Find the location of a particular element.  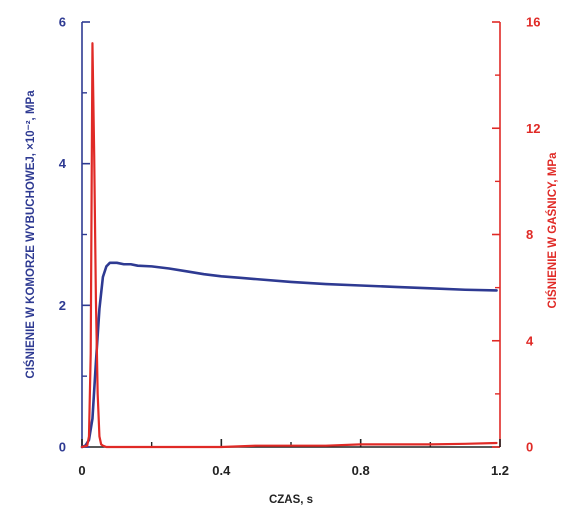

left-tick-label: 0 is located at coordinates (62, 447).